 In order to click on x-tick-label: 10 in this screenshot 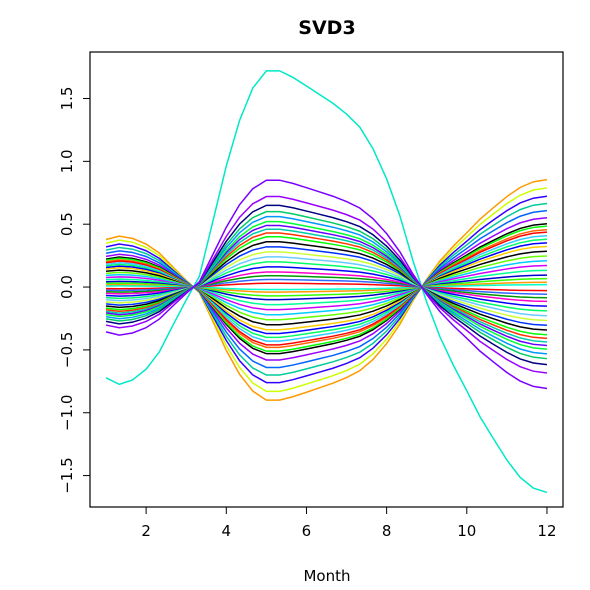, I will do `click(466, 531)`.